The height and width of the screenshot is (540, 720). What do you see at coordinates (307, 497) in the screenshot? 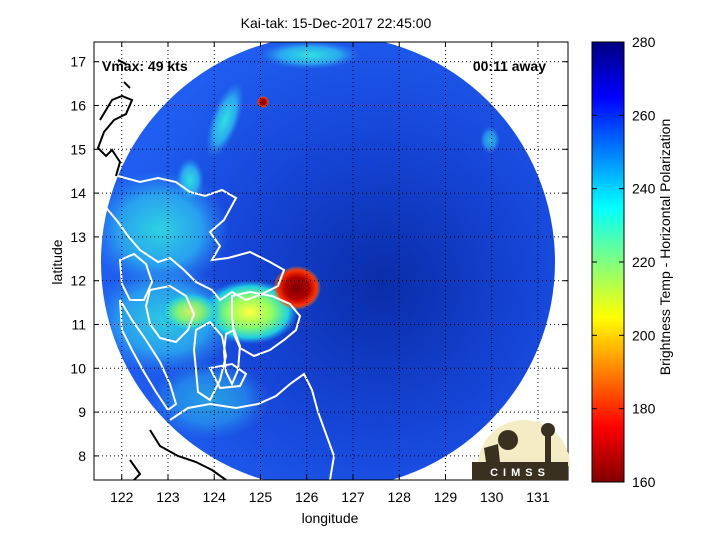
I see `x-tick-label: 126` at bounding box center [307, 497].